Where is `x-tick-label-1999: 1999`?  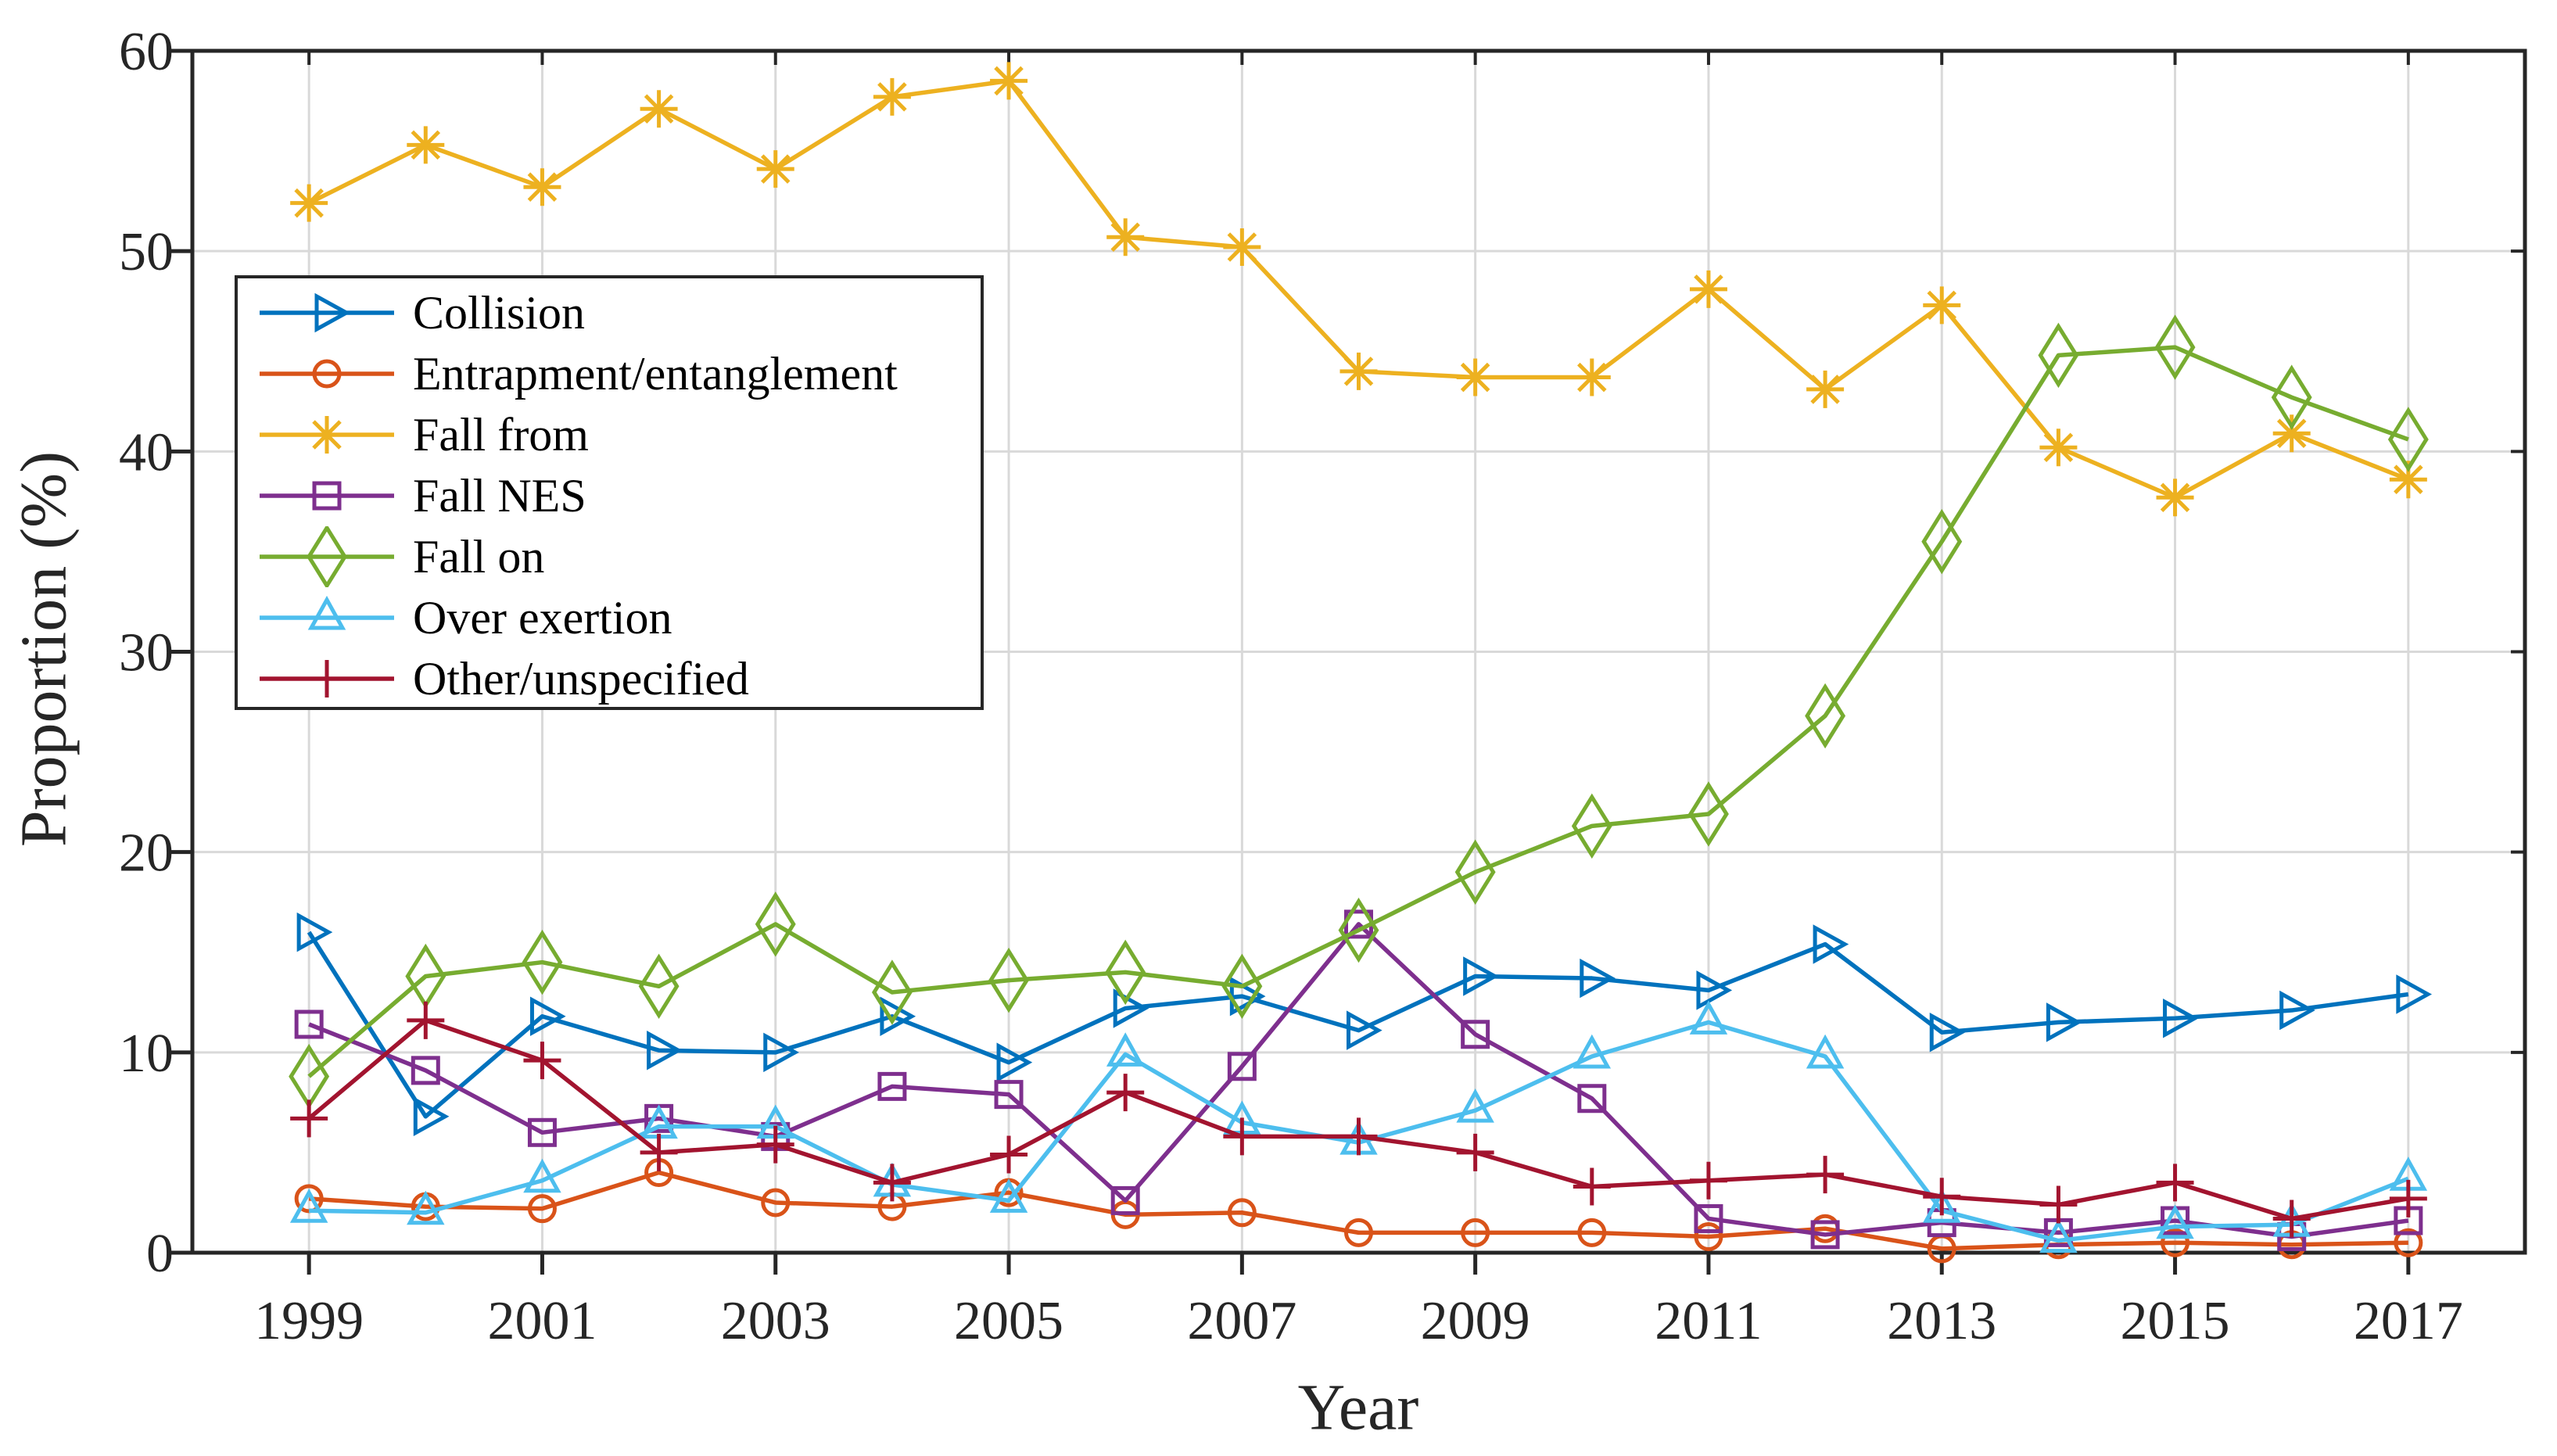 x-tick-label-1999: 1999 is located at coordinates (309, 1321).